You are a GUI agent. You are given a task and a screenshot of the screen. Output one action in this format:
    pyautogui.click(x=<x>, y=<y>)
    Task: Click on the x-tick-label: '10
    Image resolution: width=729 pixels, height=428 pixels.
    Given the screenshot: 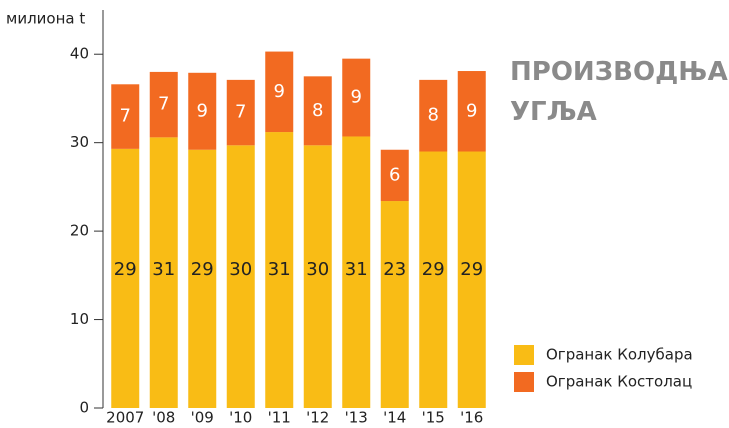 What is the action you would take?
    pyautogui.click(x=240, y=418)
    